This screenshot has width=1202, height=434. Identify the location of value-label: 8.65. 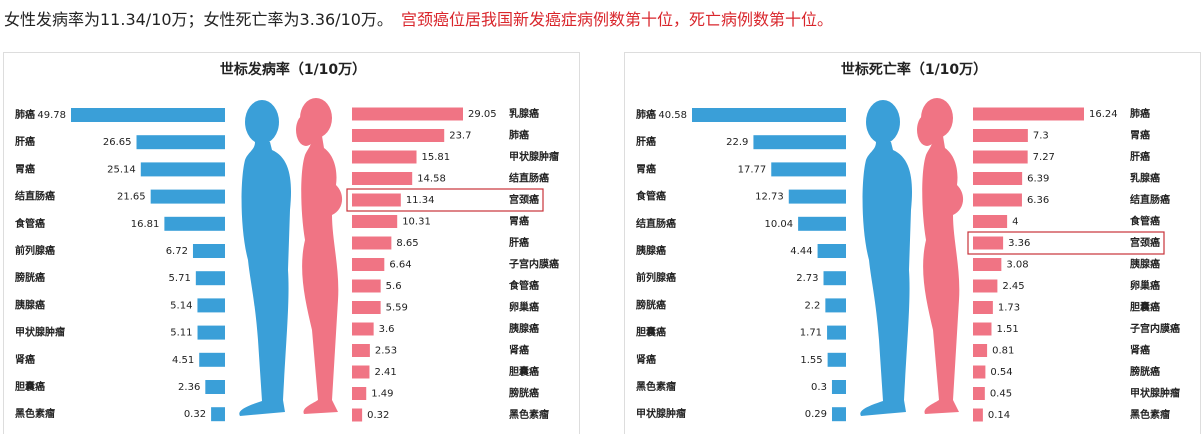
(407, 243).